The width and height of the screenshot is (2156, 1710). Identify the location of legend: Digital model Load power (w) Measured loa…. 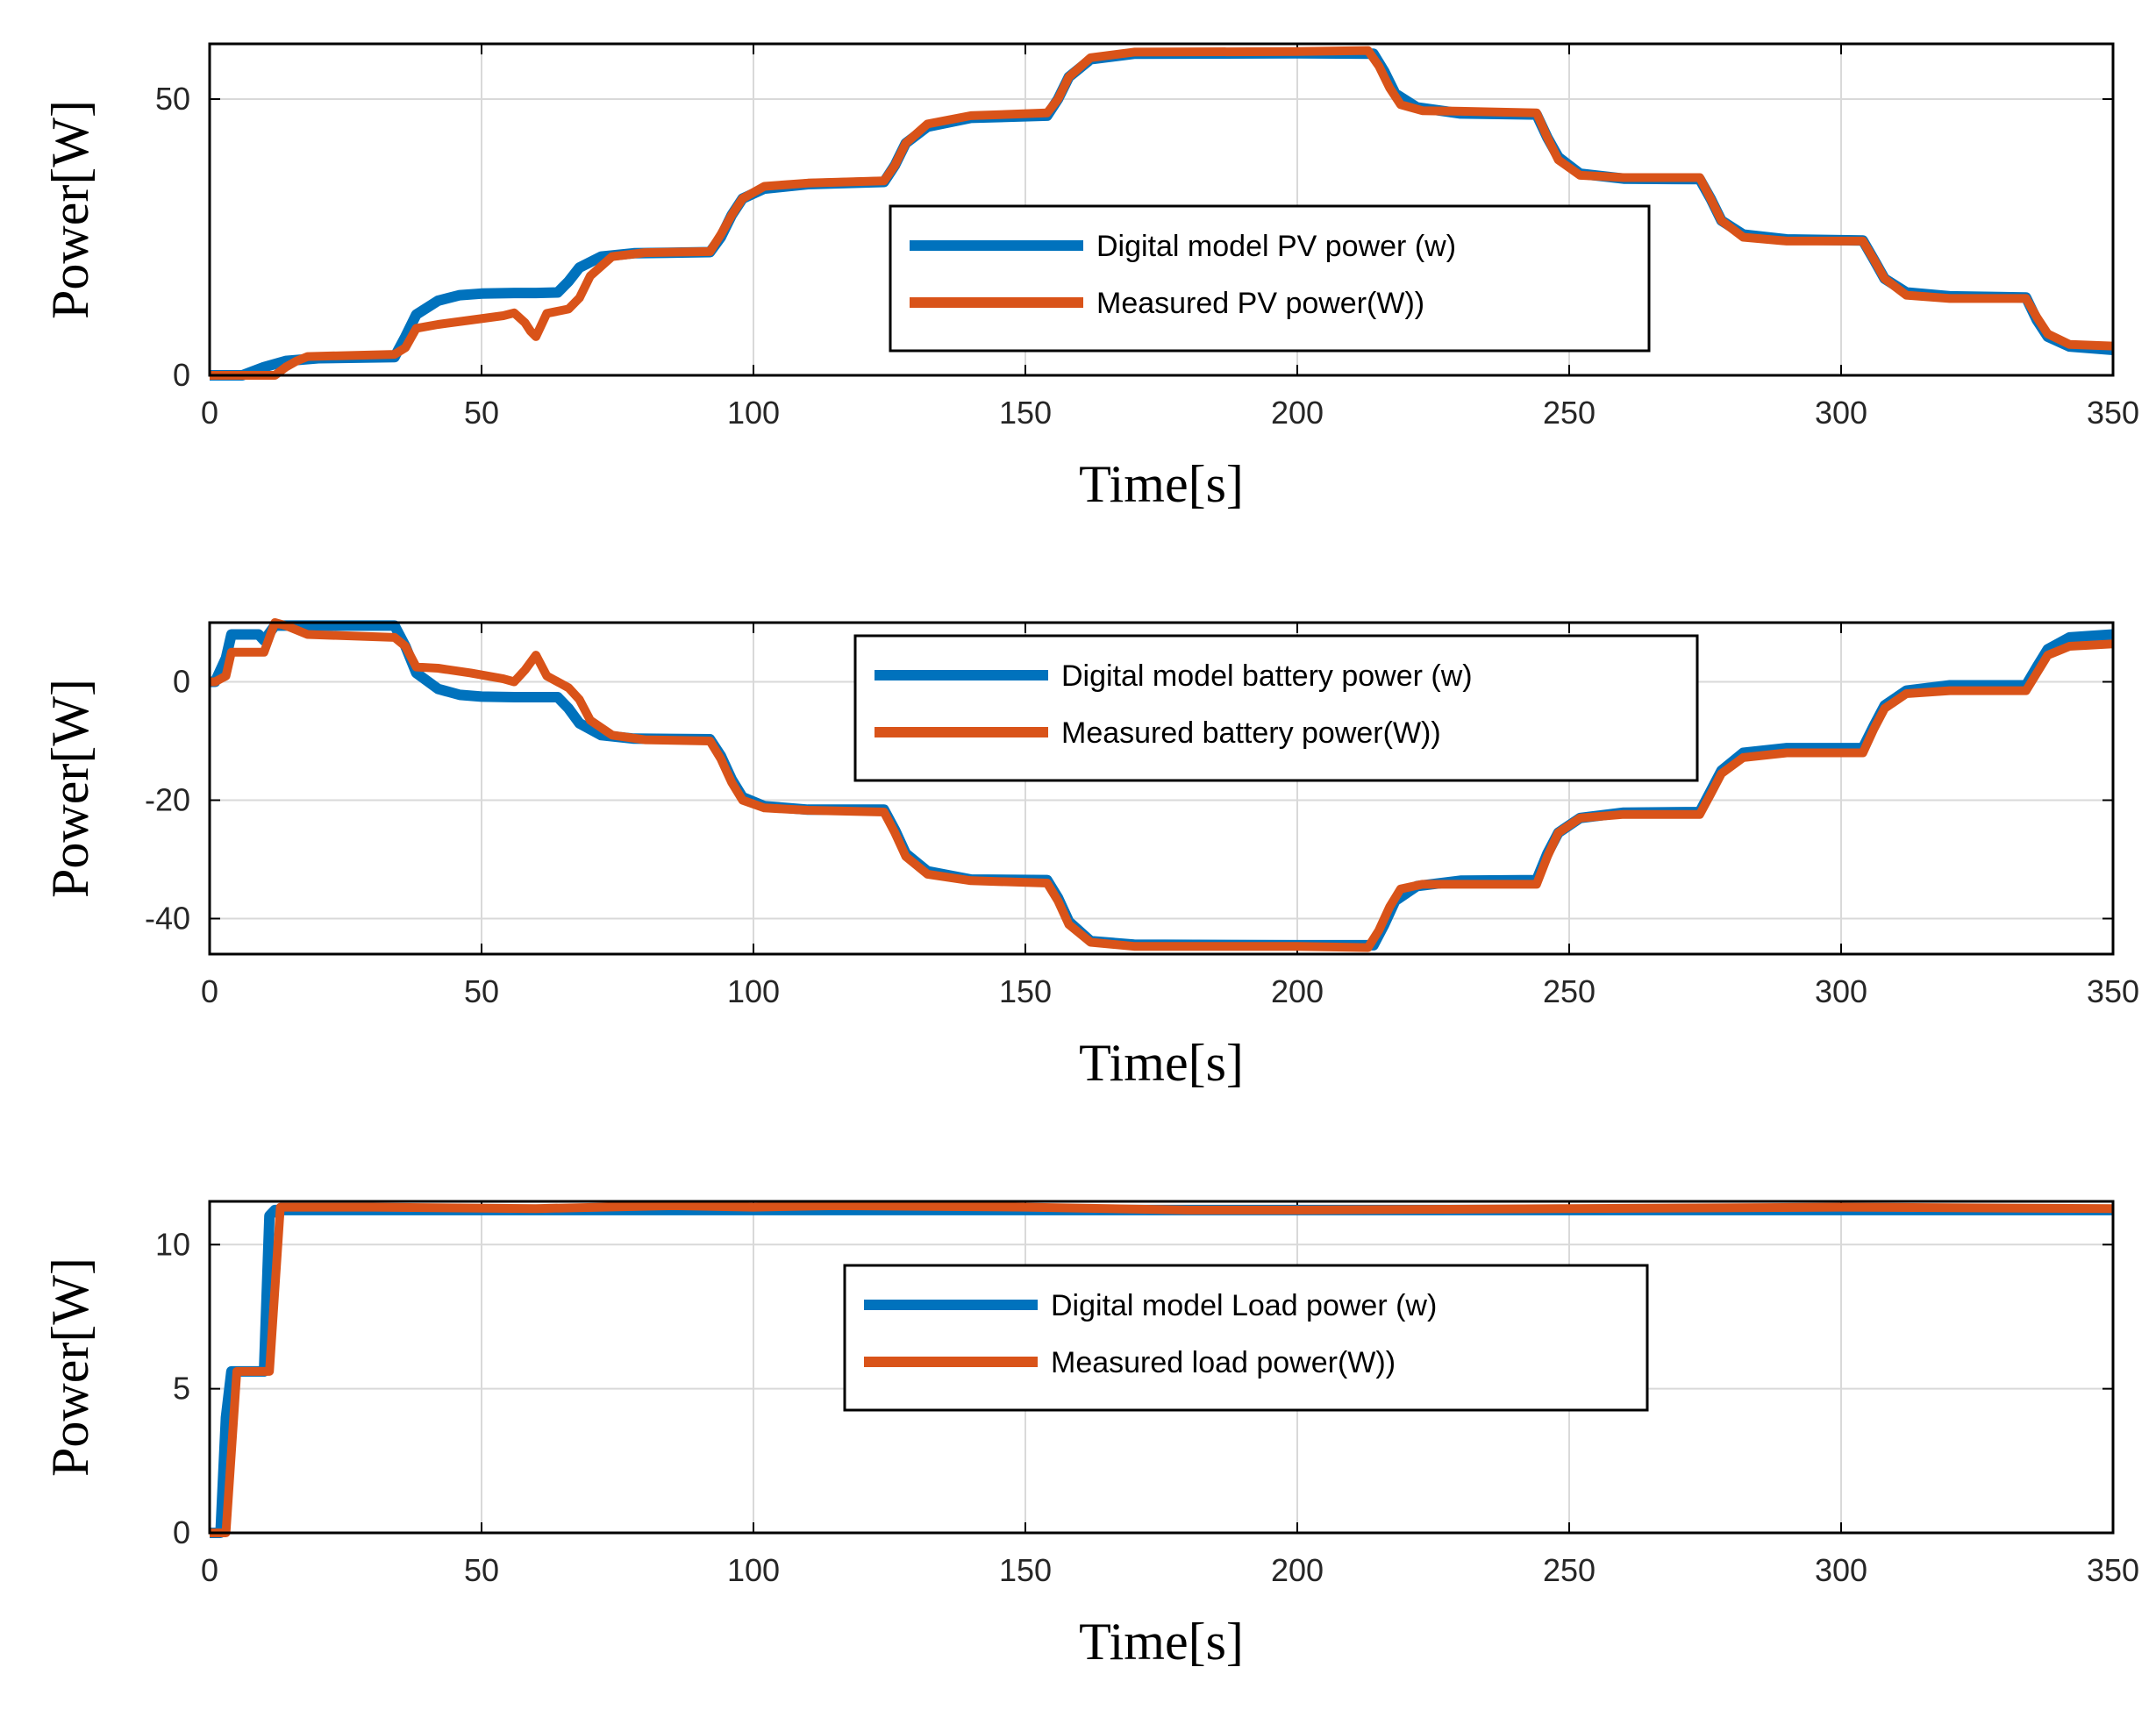
(1246, 1338).